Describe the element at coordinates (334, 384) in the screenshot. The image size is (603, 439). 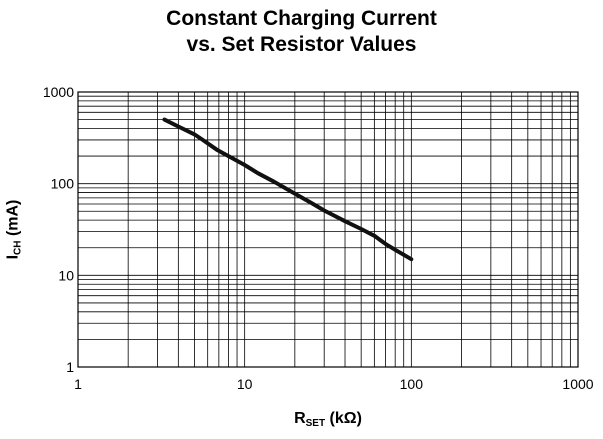
I see `x-tick-labels: 1 10 100 1000` at that location.